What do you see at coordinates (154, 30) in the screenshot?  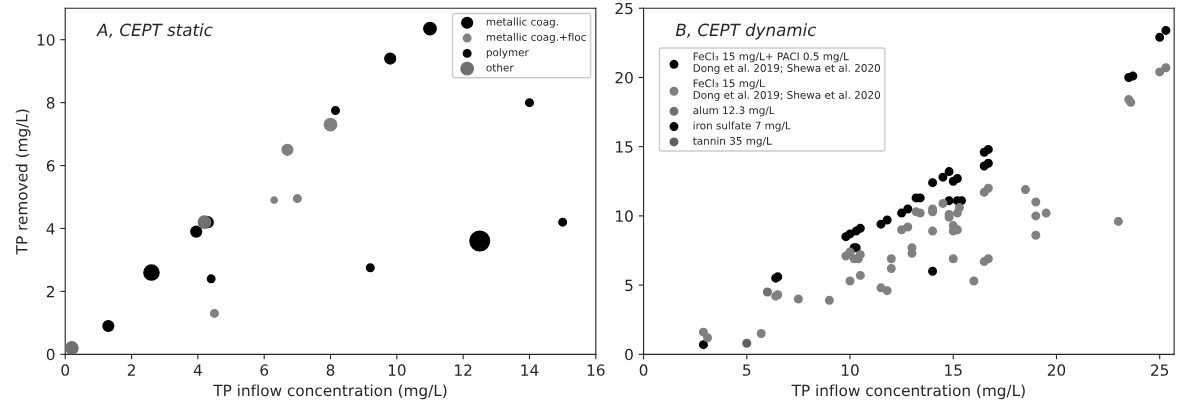 I see `text: A, CEPT static` at bounding box center [154, 30].